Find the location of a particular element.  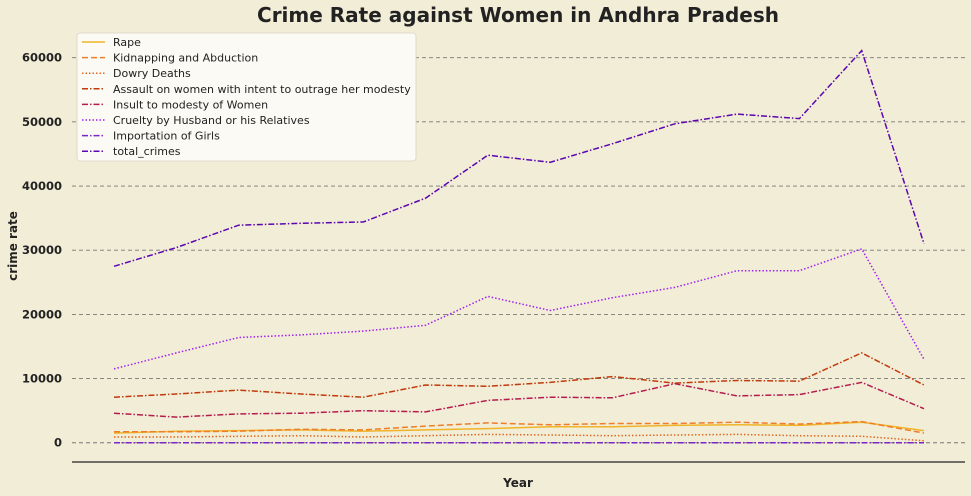

y-axis-label: crime rate is located at coordinates (13, 246).